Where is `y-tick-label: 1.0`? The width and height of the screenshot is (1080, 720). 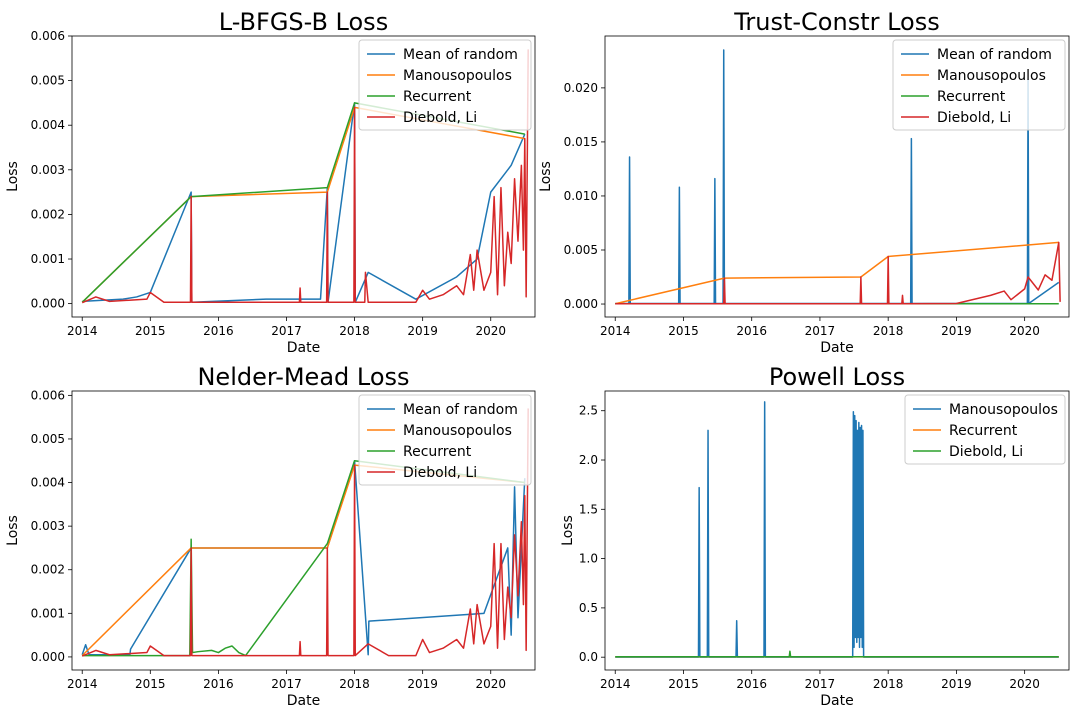 y-tick-label: 1.0 is located at coordinates (588, 559).